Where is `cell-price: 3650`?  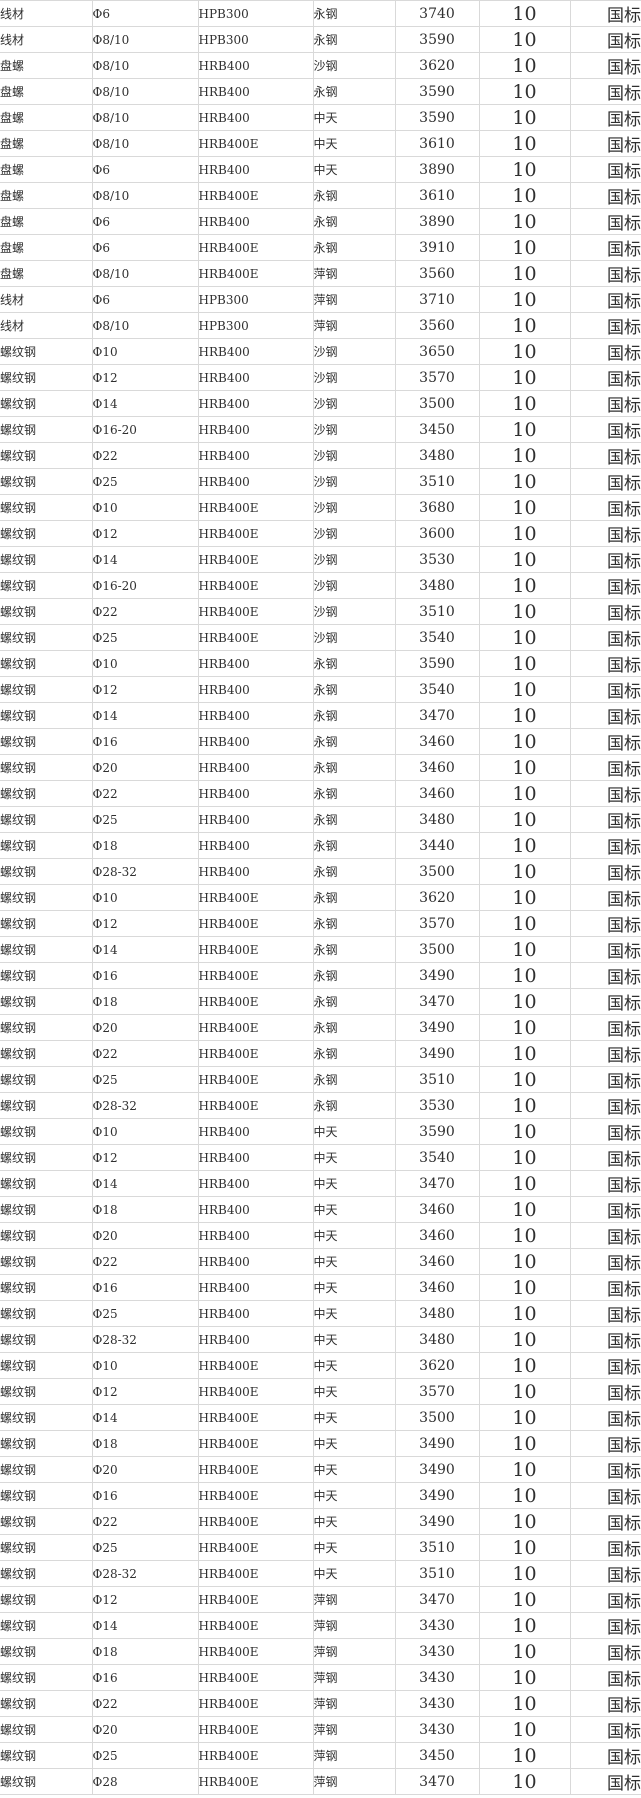
cell-price: 3650 is located at coordinates (437, 351).